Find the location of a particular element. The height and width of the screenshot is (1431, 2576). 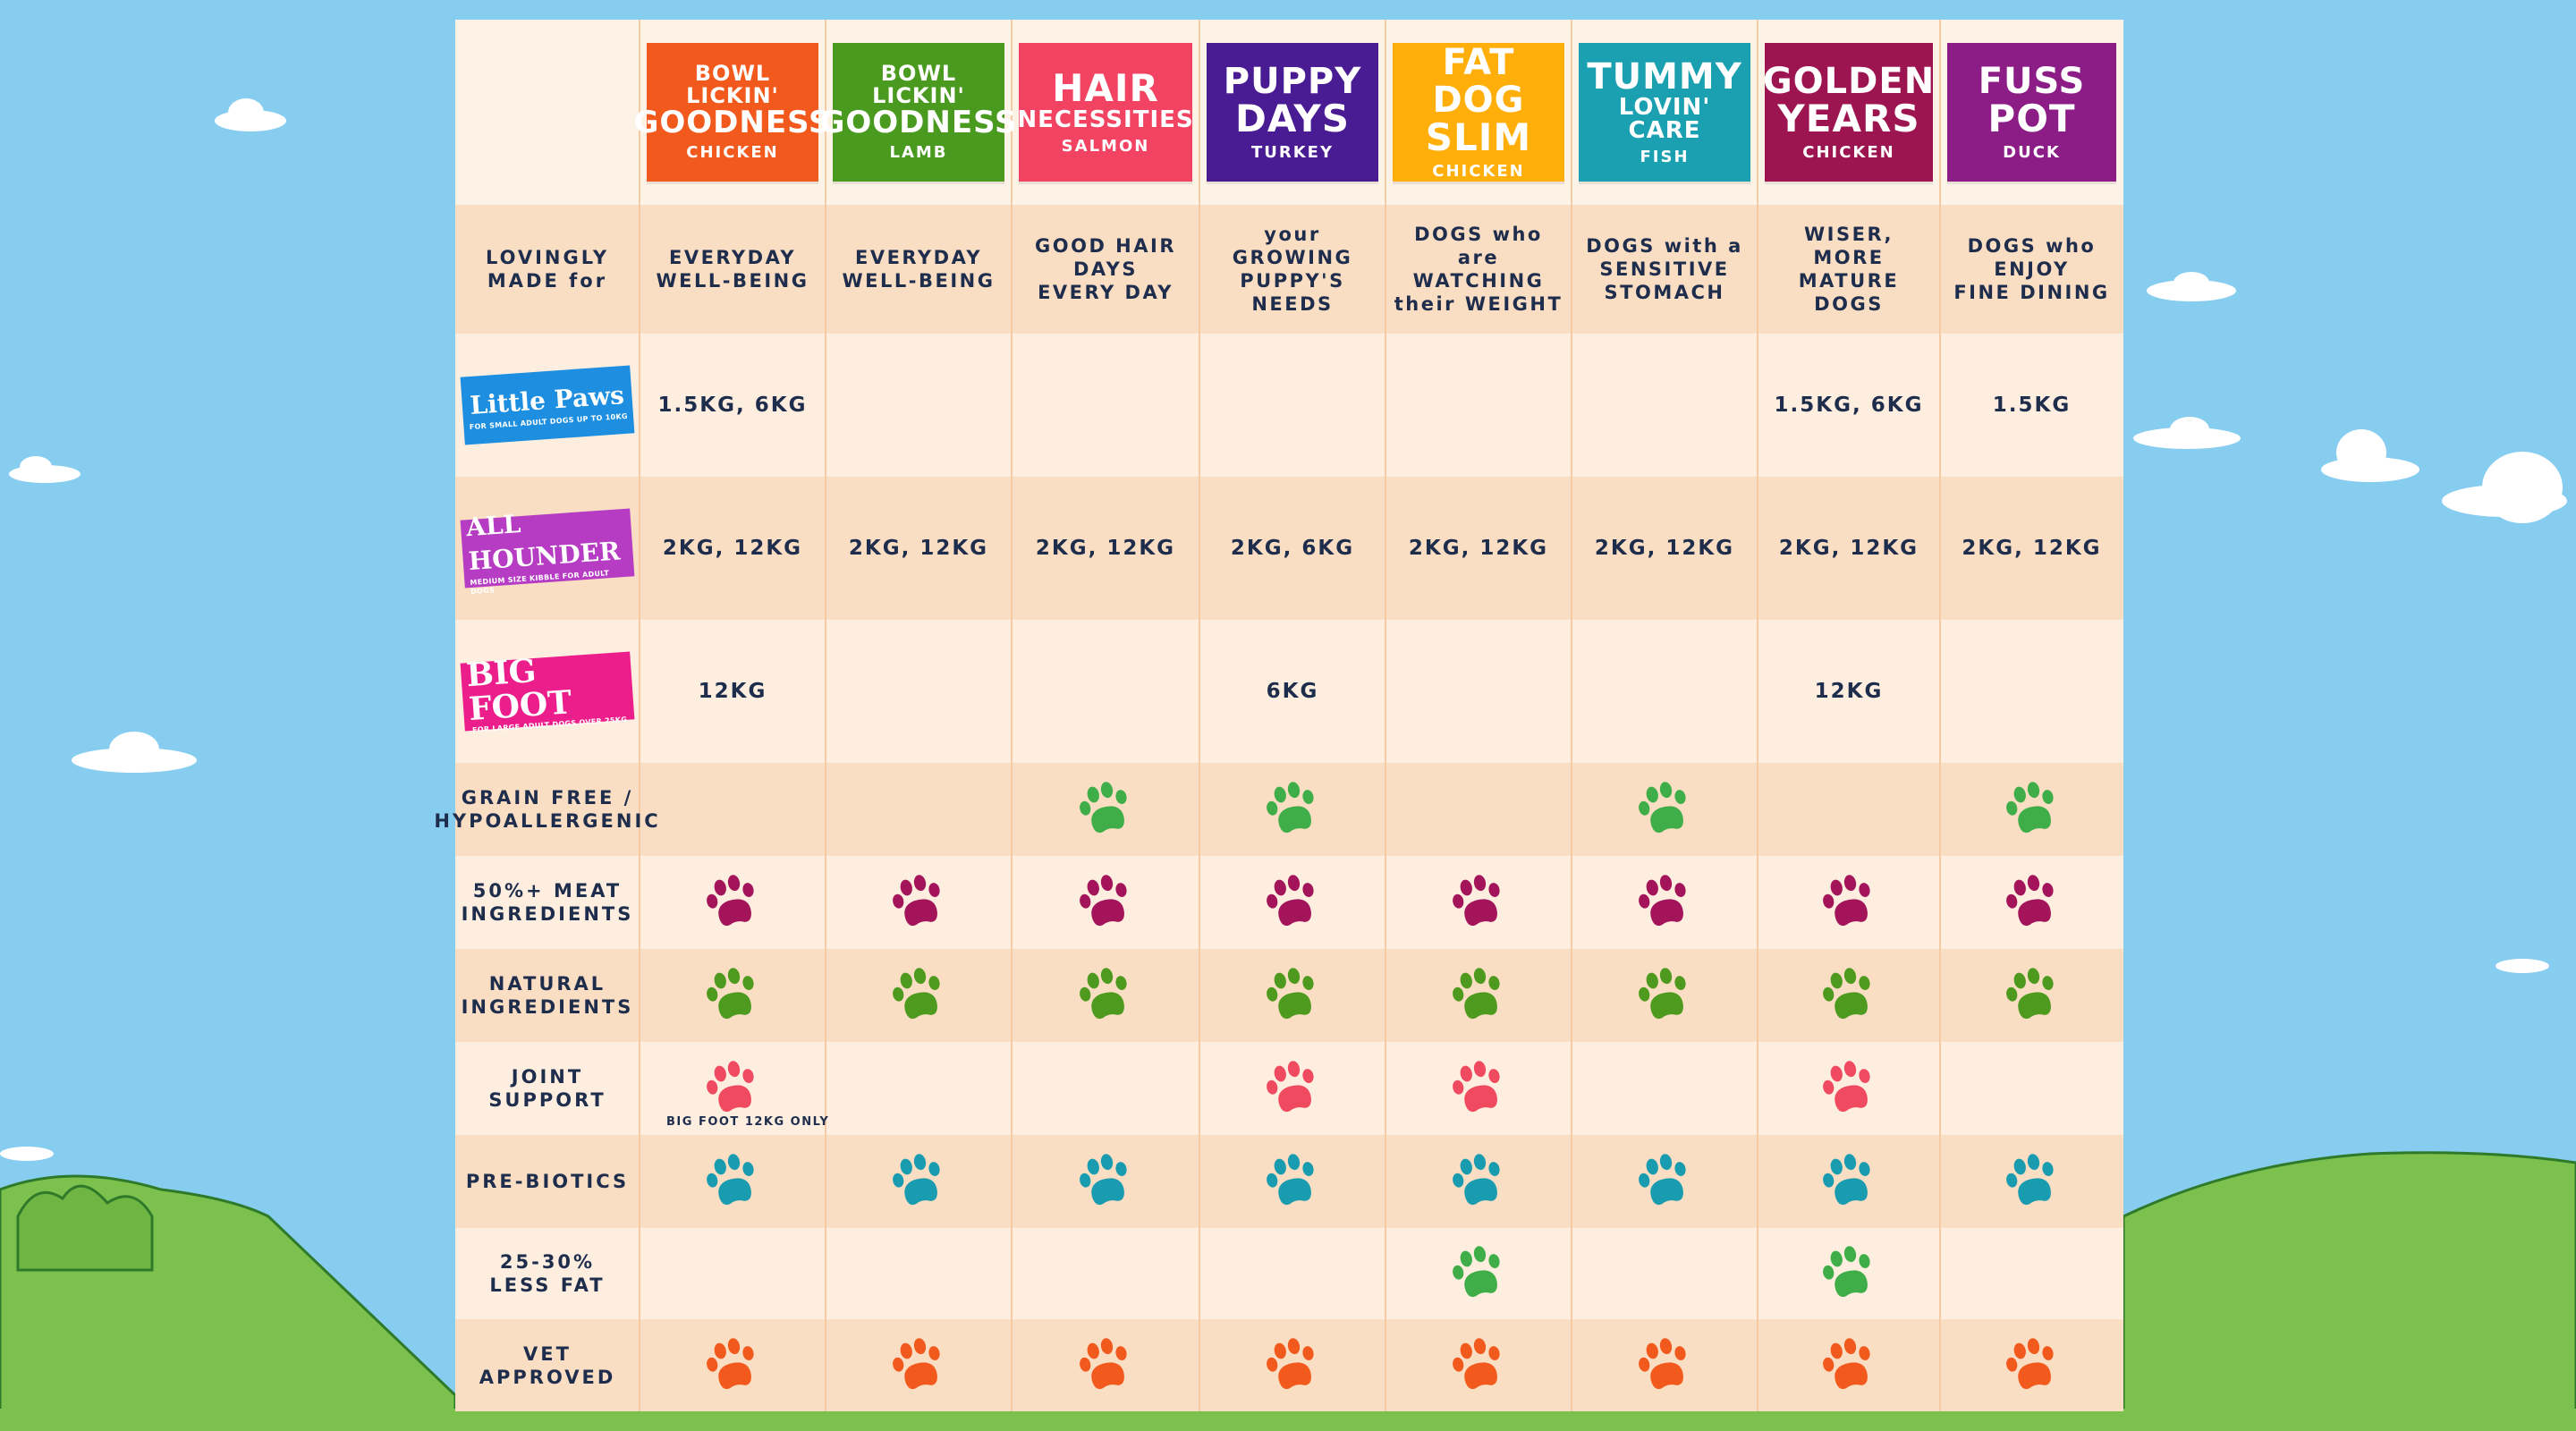

product-tag-3: HAIR NECESSITIES SALMON is located at coordinates (1105, 113).